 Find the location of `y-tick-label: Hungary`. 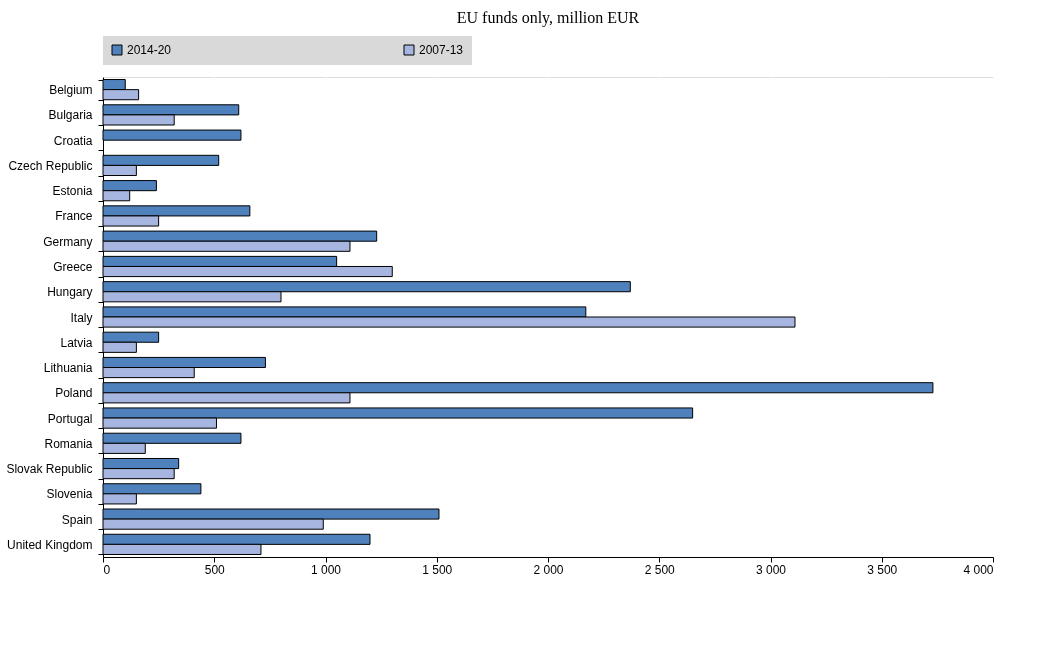

y-tick-label: Hungary is located at coordinates (70, 292).